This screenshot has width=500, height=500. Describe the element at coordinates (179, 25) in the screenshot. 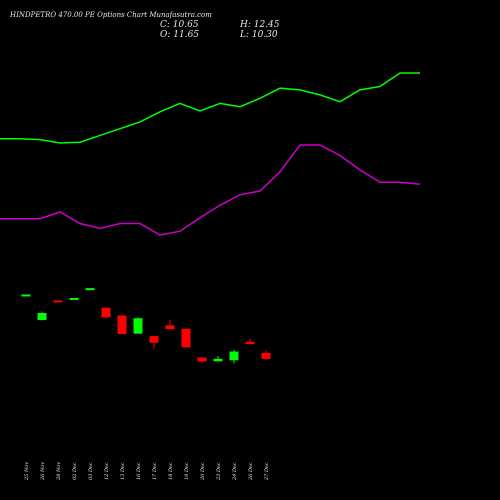

I see `close-label: C: 10.65` at that location.